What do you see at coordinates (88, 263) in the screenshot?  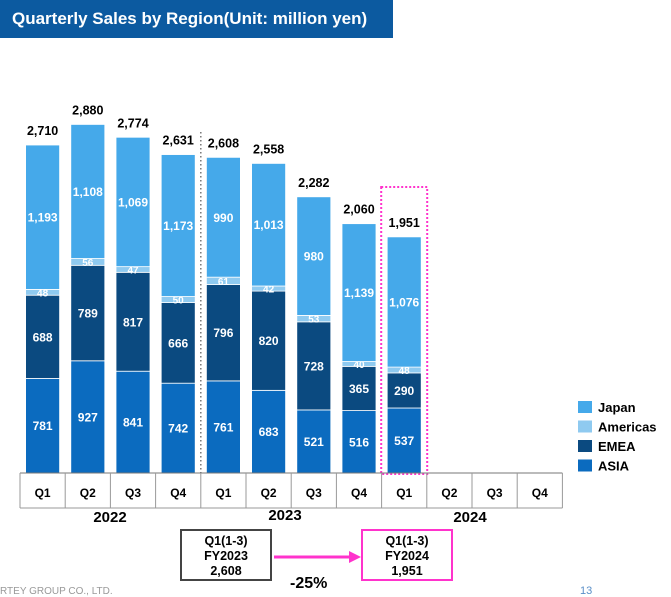 I see `data-label-americas-1: 56` at bounding box center [88, 263].